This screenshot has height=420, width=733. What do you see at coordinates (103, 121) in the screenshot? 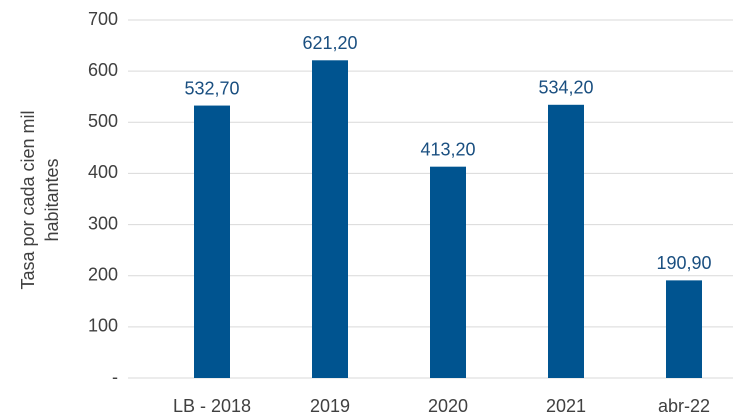
I see `y-tick-label: 500` at bounding box center [103, 121].